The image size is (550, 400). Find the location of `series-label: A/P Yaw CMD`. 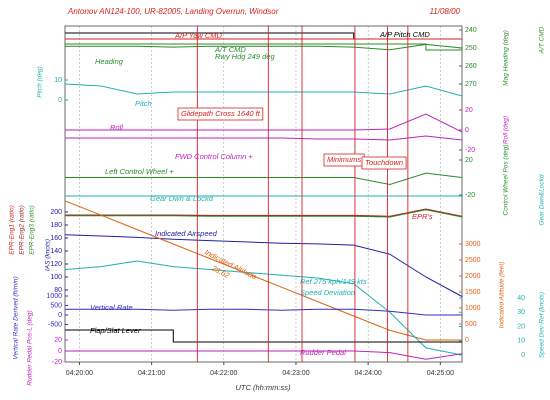

series-label: A/P Yaw CMD is located at coordinates (198, 35).